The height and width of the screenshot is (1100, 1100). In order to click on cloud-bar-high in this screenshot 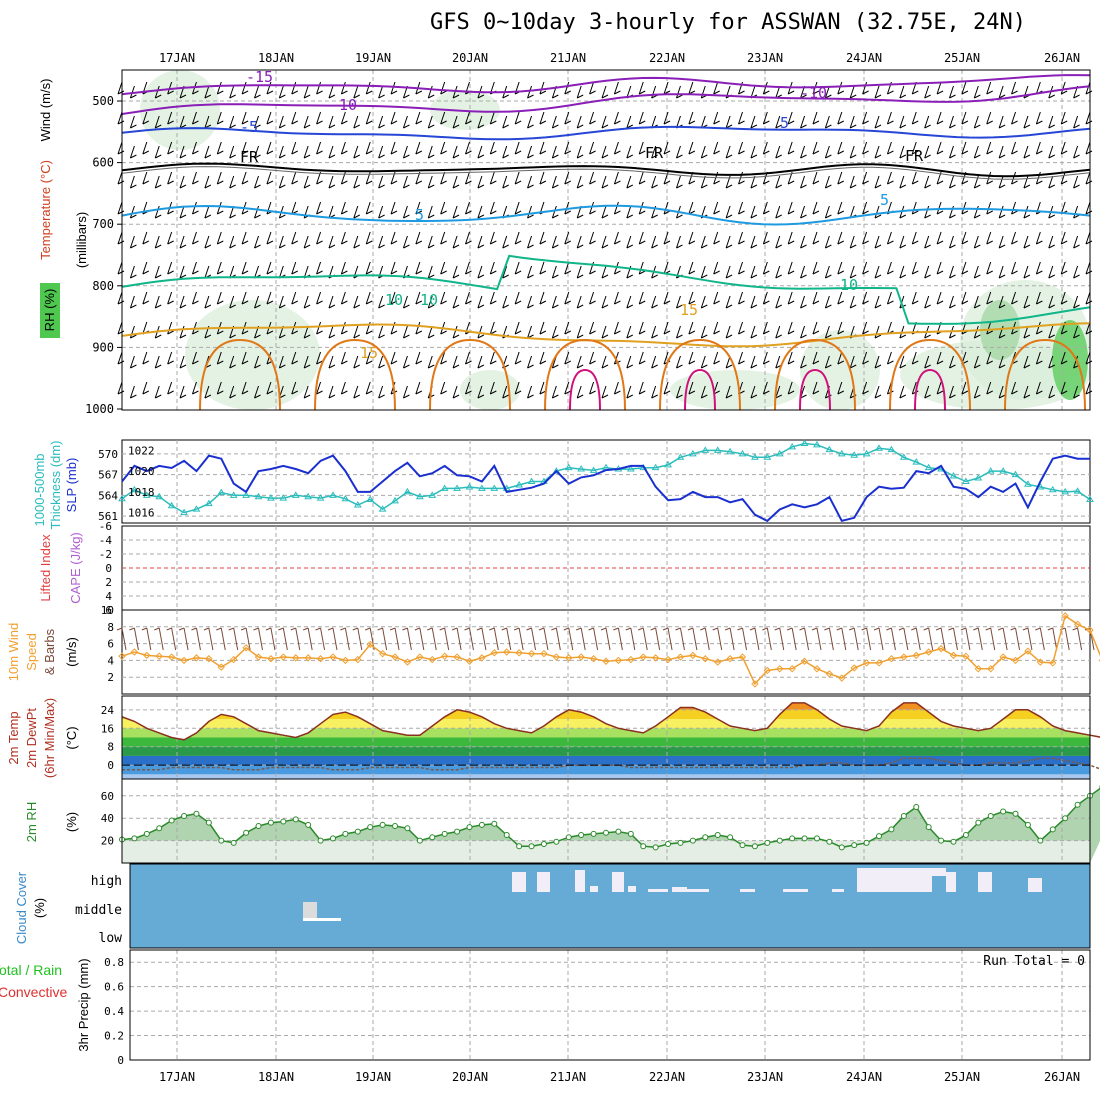, I will do `click(951, 882)`.